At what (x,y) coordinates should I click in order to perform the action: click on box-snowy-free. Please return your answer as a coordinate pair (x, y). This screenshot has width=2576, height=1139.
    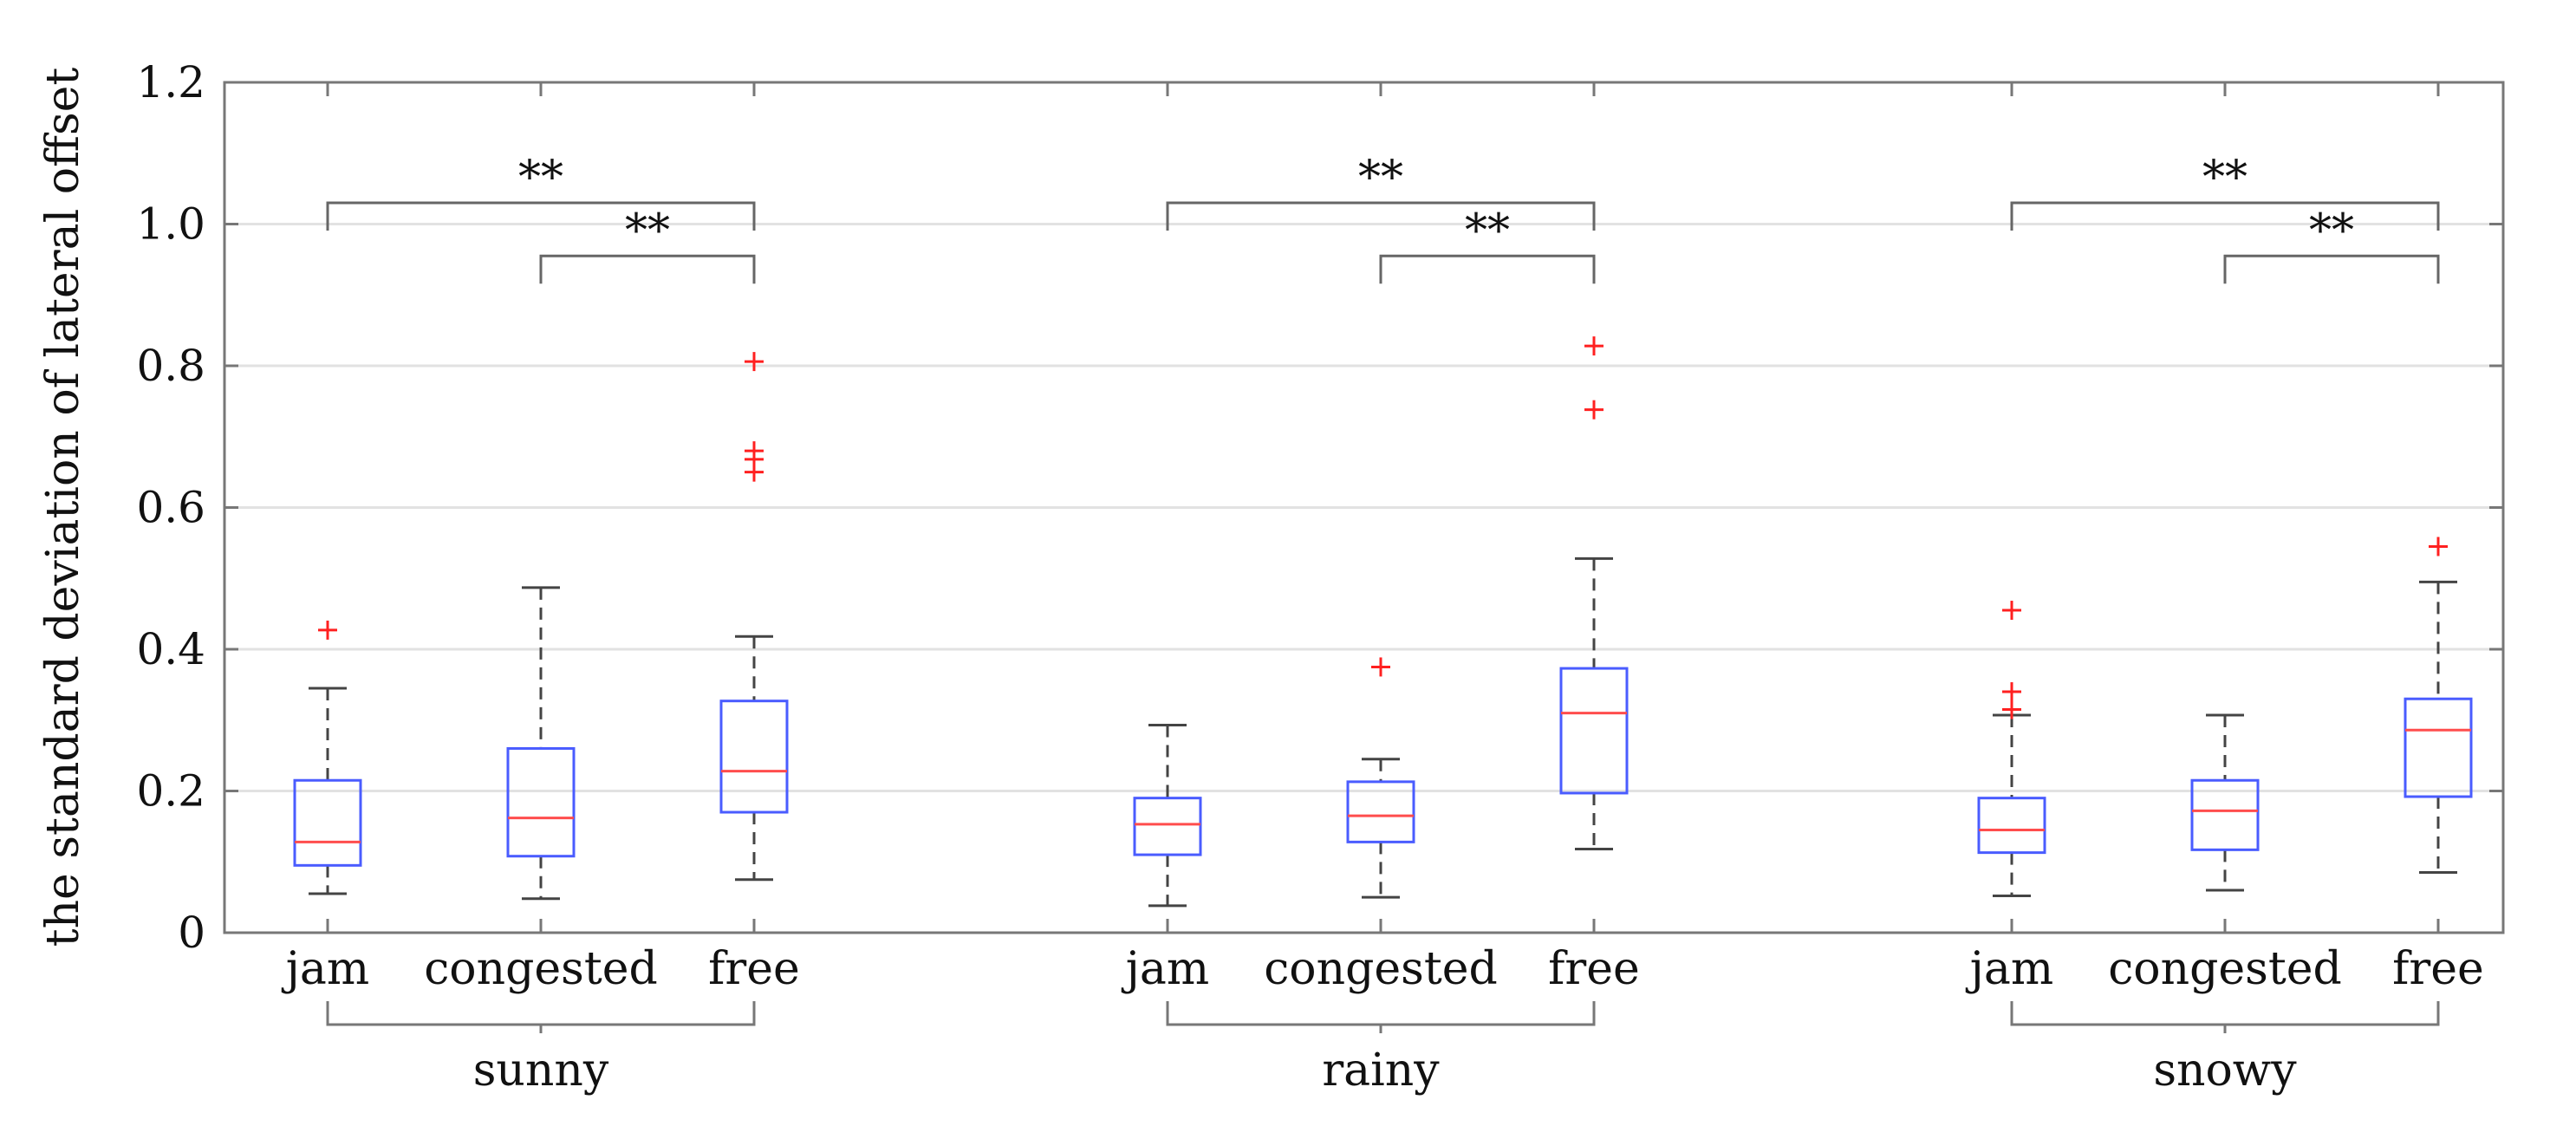
    Looking at the image, I should click on (2438, 747).